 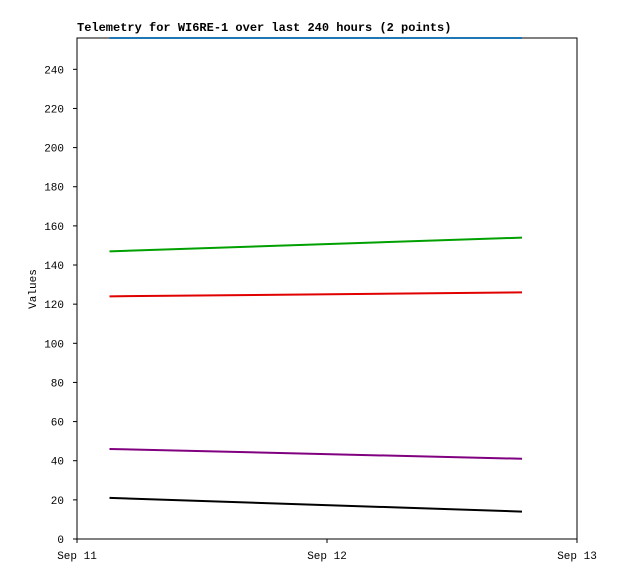 I want to click on y-tick-label: 240, so click(x=54, y=71).